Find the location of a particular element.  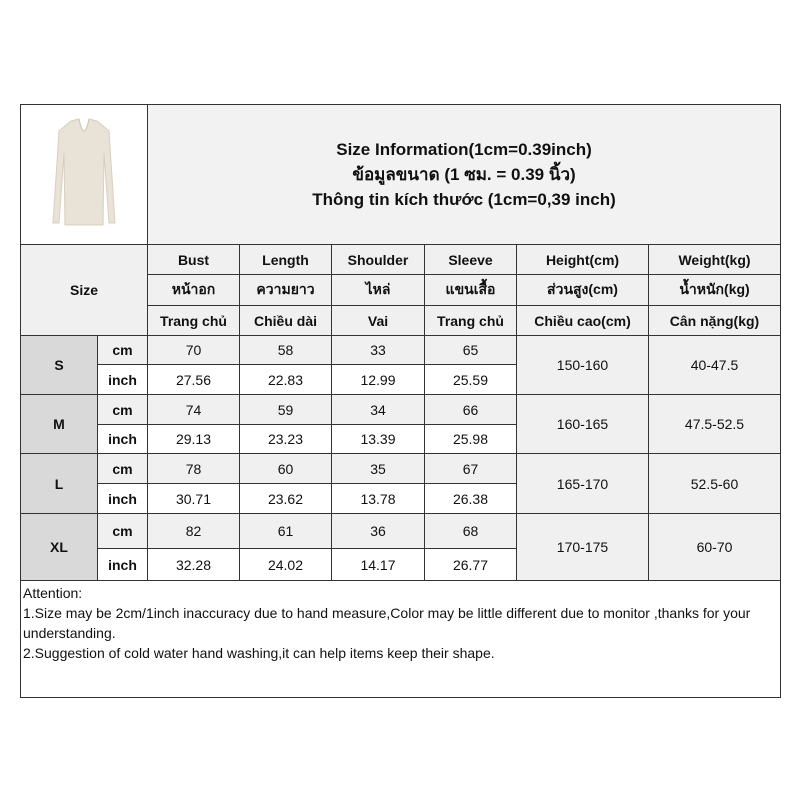

cm-value: 59 is located at coordinates (285, 409).